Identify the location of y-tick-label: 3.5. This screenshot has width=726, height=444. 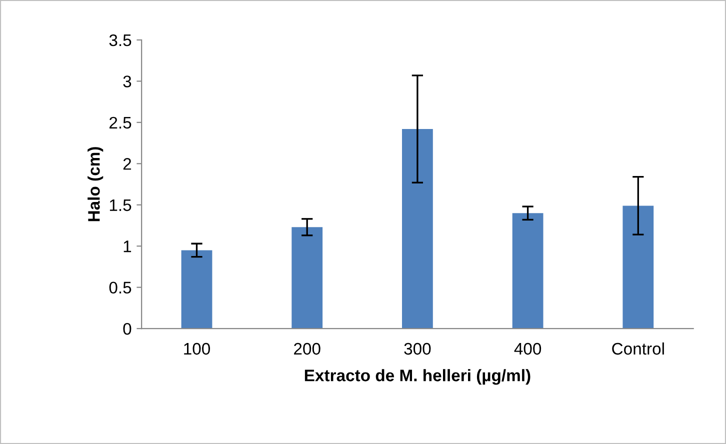
(120, 40).